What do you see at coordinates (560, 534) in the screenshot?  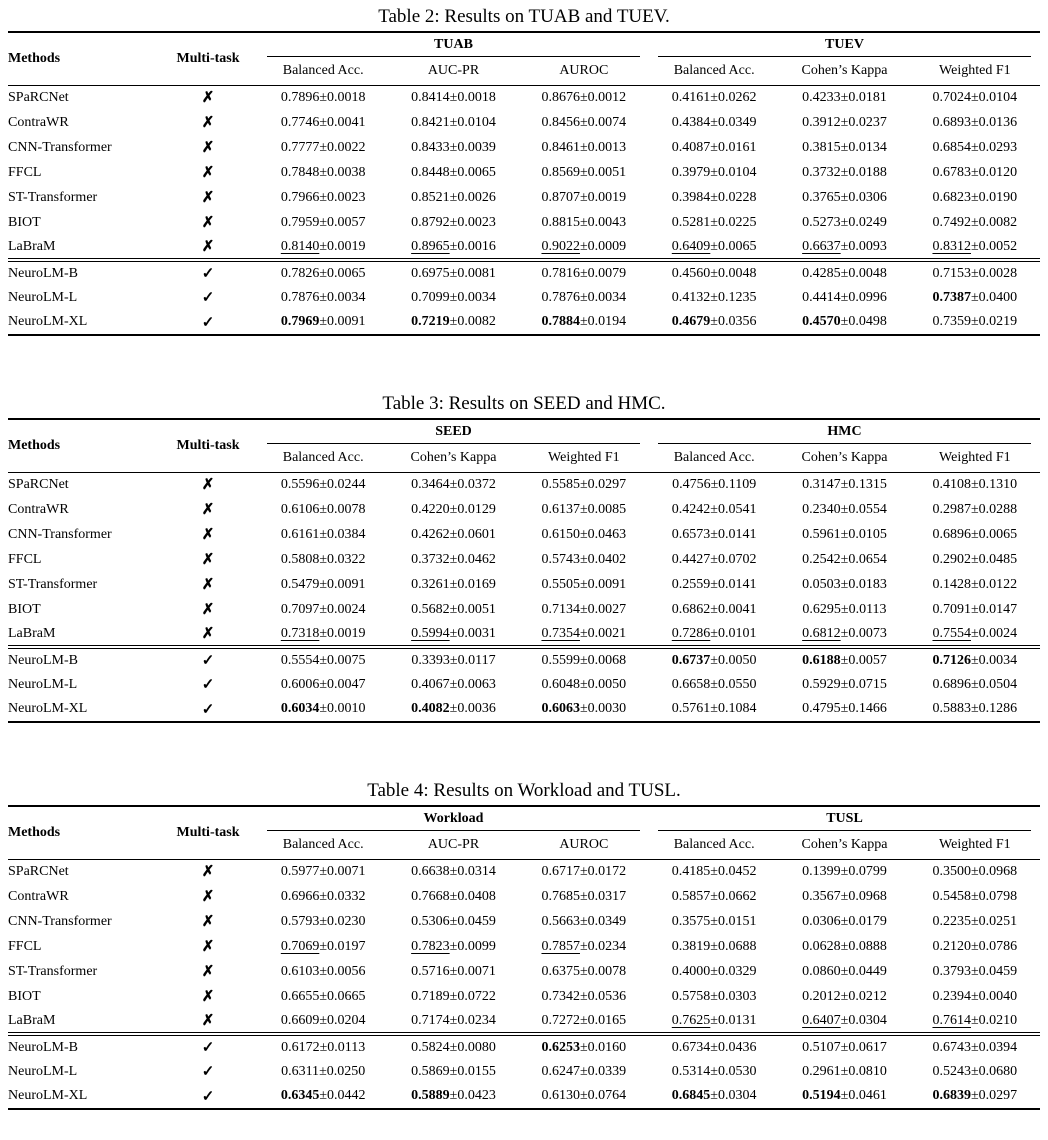 I see `mean-value: 0.6150` at bounding box center [560, 534].